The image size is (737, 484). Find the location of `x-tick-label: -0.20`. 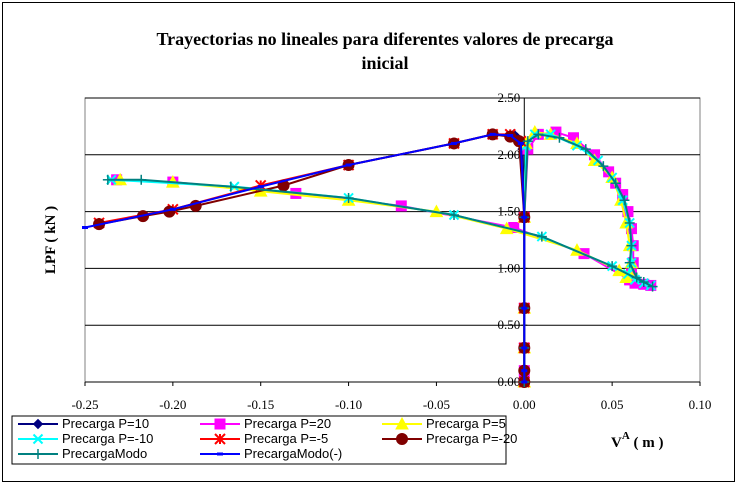

x-tick-label: -0.20 is located at coordinates (172, 404).